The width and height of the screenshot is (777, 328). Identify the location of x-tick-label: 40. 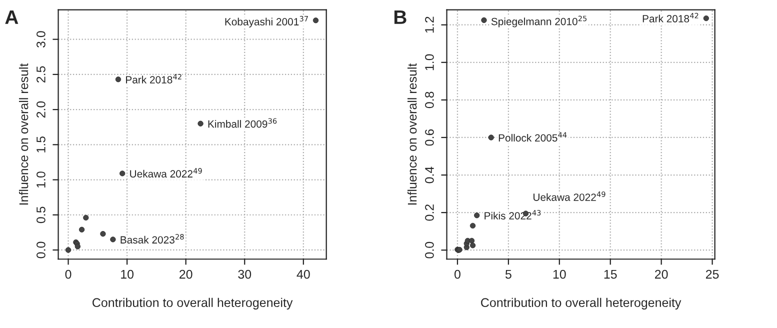
(303, 274).